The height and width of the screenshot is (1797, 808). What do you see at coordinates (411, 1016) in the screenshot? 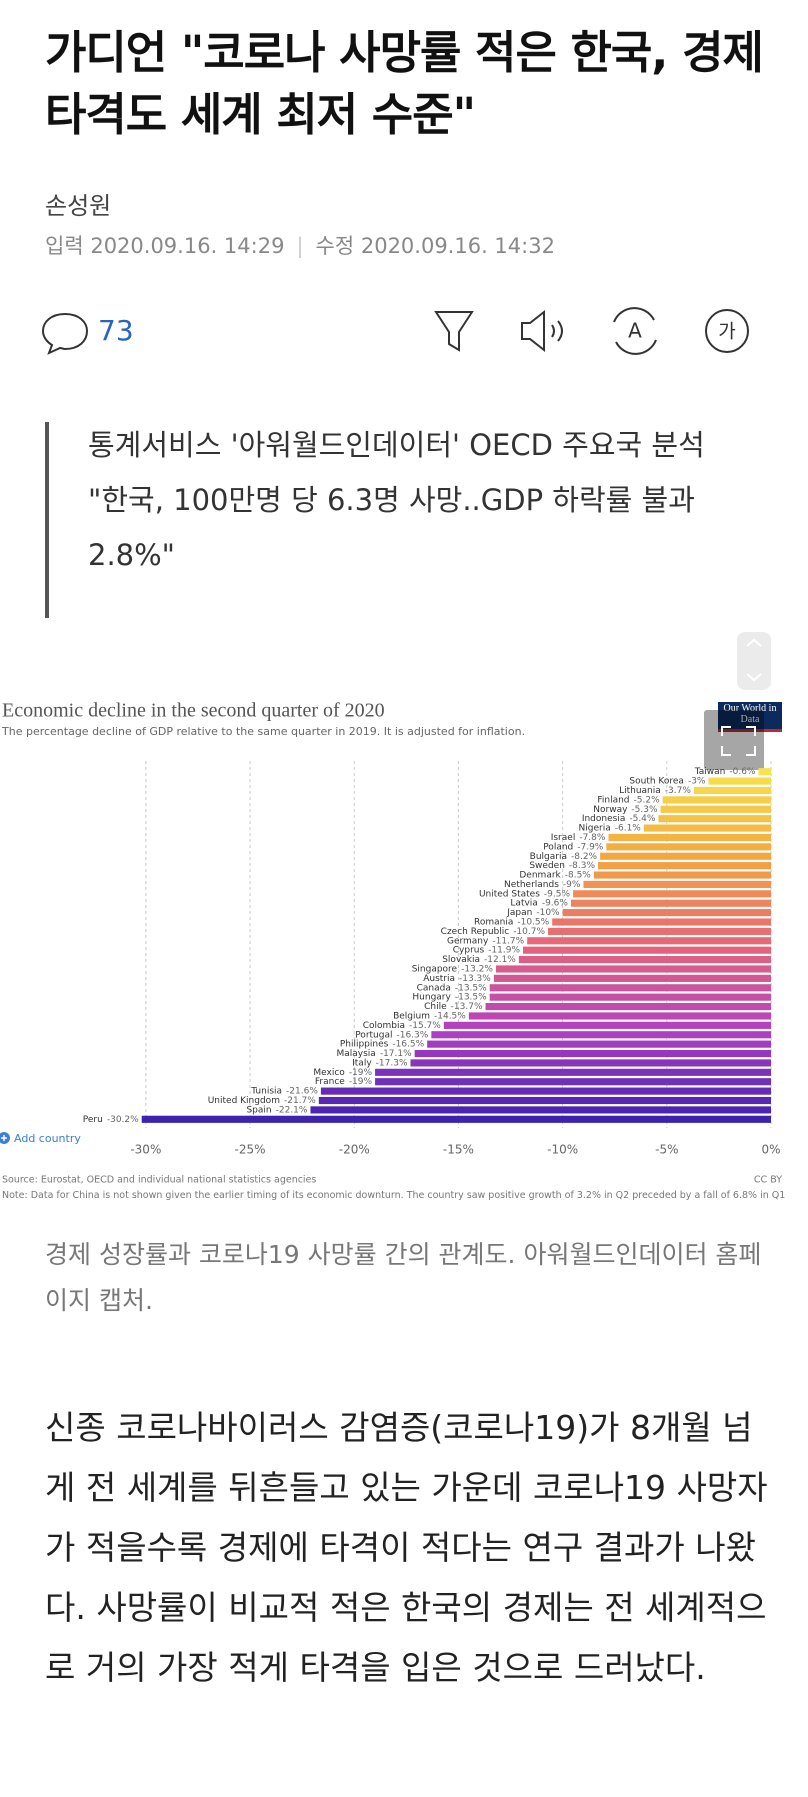
I see `category-label: Belgium` at bounding box center [411, 1016].